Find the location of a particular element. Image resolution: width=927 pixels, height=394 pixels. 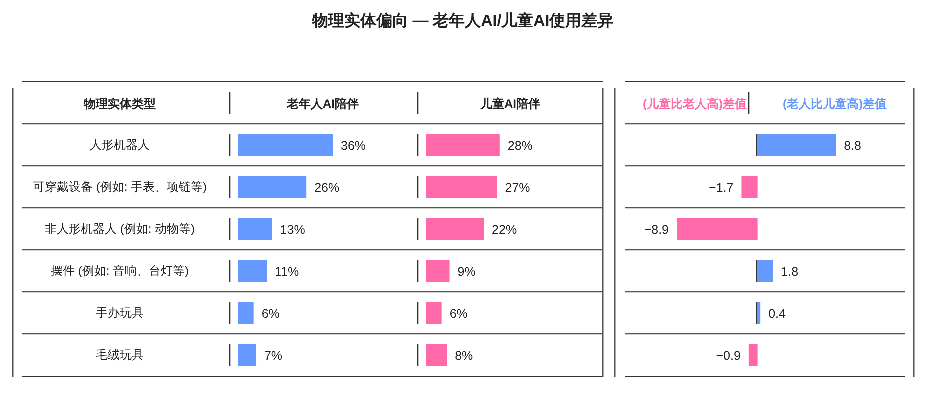

data-label: 0.4 is located at coordinates (777, 314).